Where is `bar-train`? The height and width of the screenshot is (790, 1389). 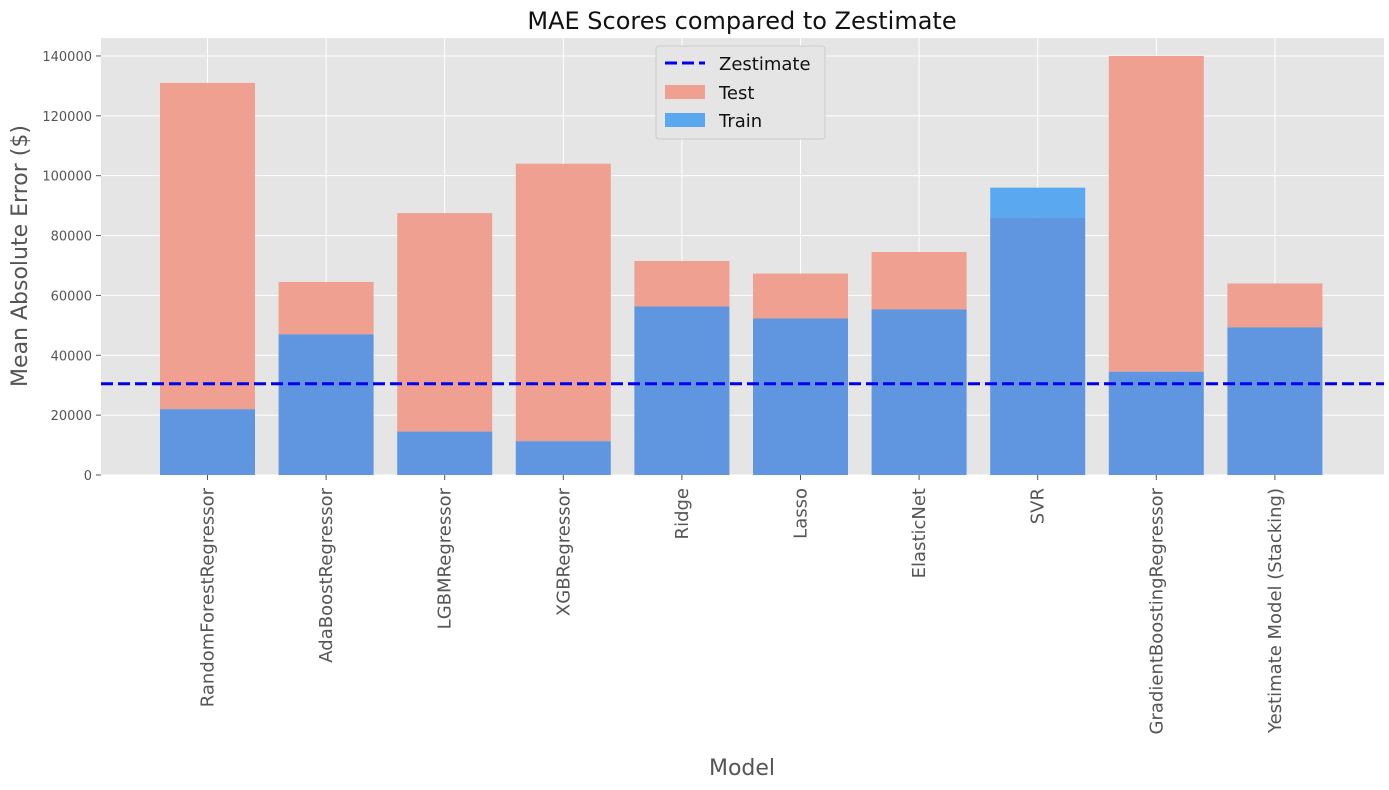
bar-train is located at coordinates (1038, 202).